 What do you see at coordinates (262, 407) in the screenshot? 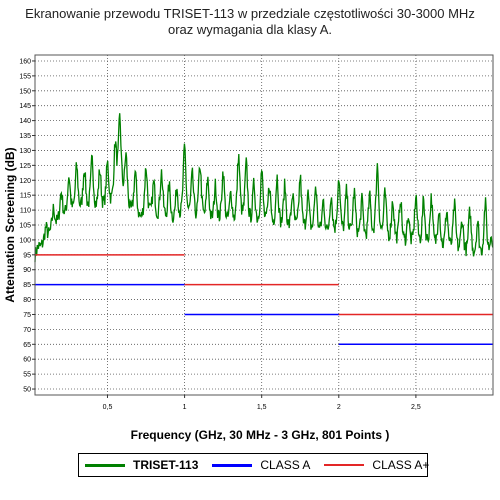
I see `x-tick-label: 1,5` at bounding box center [262, 407].